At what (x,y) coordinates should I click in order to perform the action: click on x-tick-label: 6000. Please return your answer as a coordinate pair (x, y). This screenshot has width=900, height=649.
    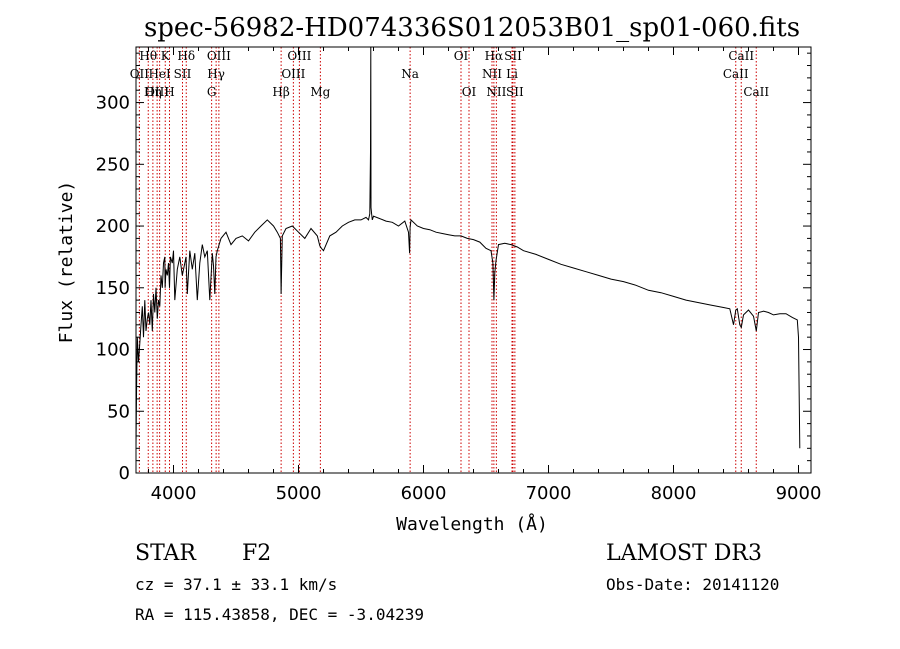
    Looking at the image, I should click on (424, 493).